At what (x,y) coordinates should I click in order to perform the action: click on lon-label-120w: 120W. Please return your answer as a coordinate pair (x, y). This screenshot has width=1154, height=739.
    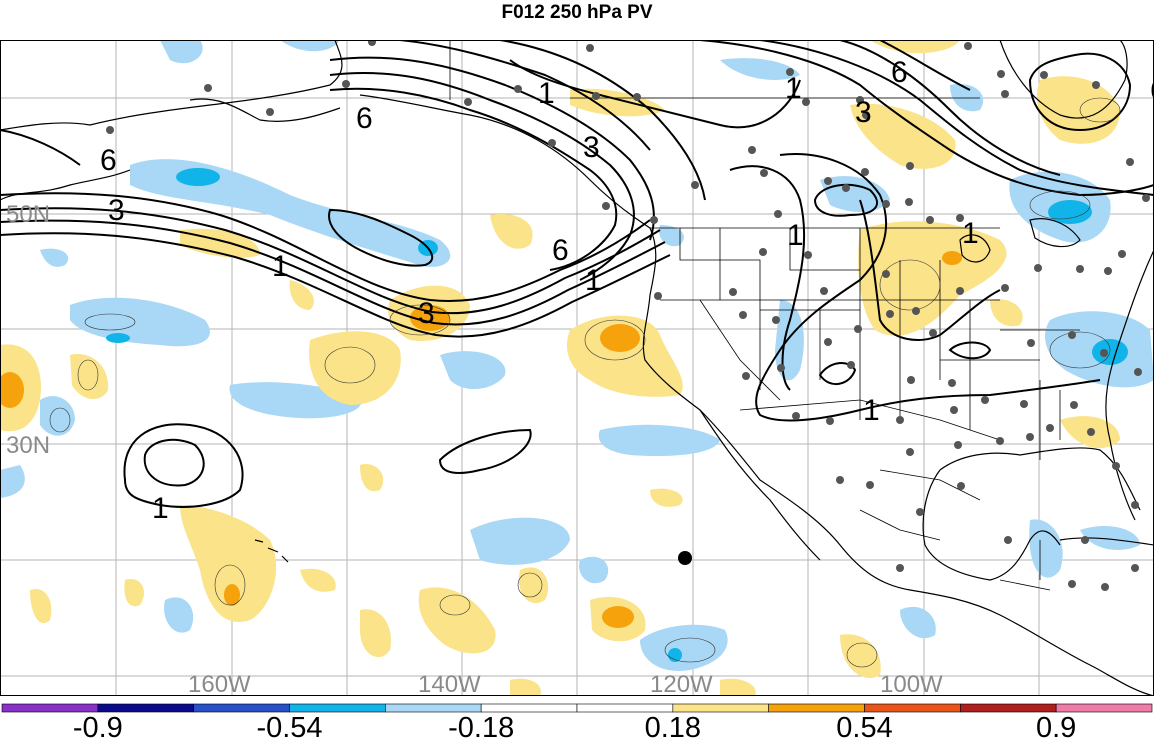
    Looking at the image, I should click on (681, 684).